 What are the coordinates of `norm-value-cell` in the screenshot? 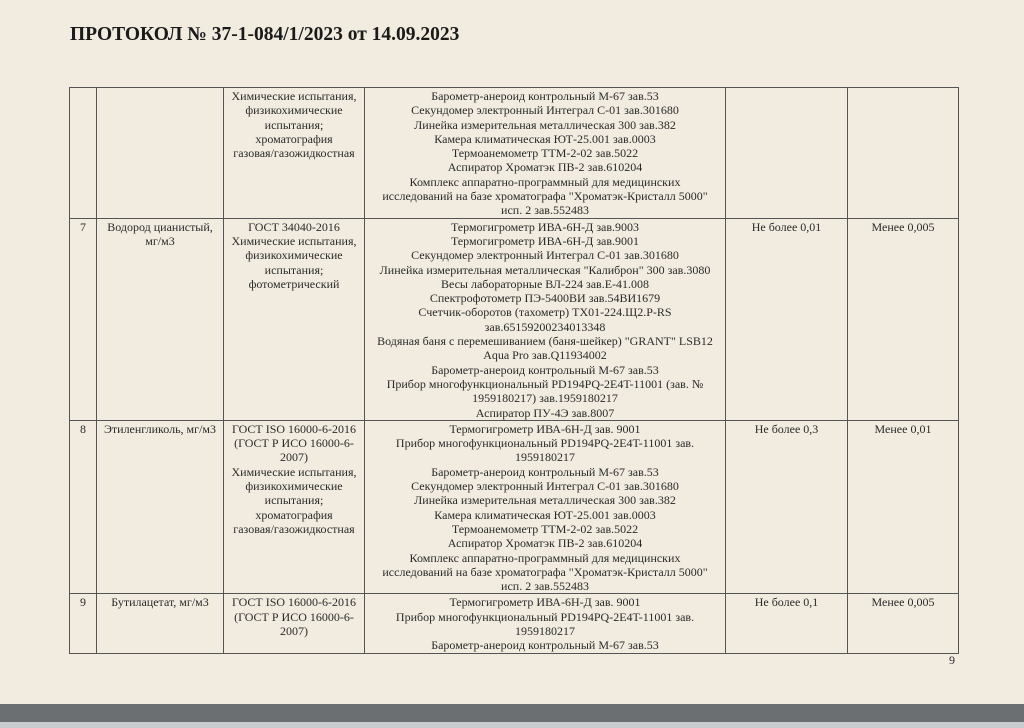 It's located at (786, 153).